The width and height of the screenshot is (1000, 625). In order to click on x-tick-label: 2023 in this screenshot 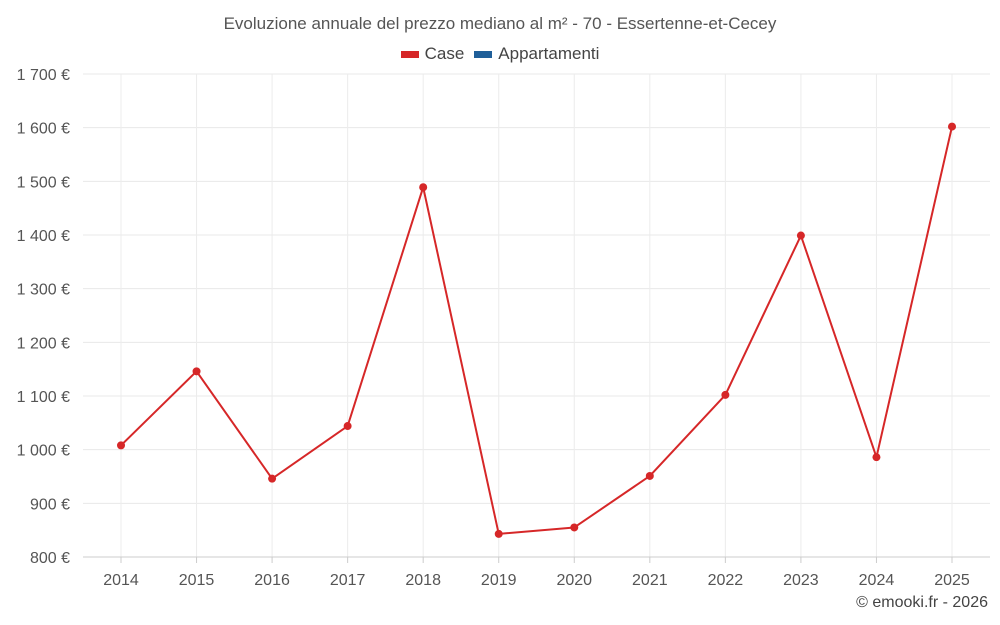, I will do `click(801, 580)`.